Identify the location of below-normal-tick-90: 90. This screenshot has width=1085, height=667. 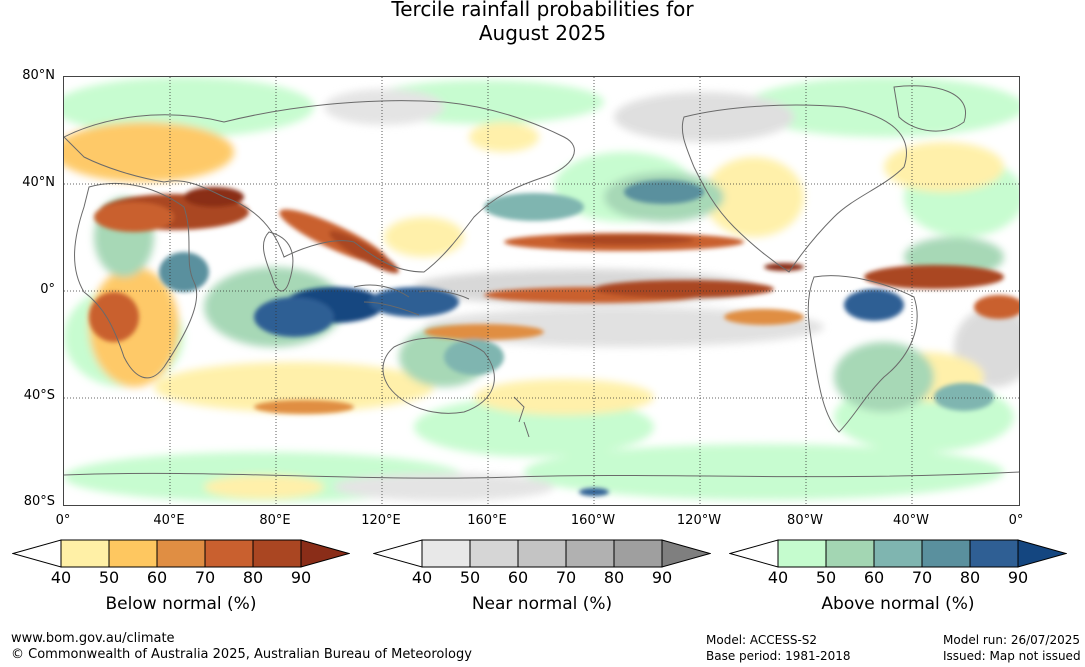
(301, 577).